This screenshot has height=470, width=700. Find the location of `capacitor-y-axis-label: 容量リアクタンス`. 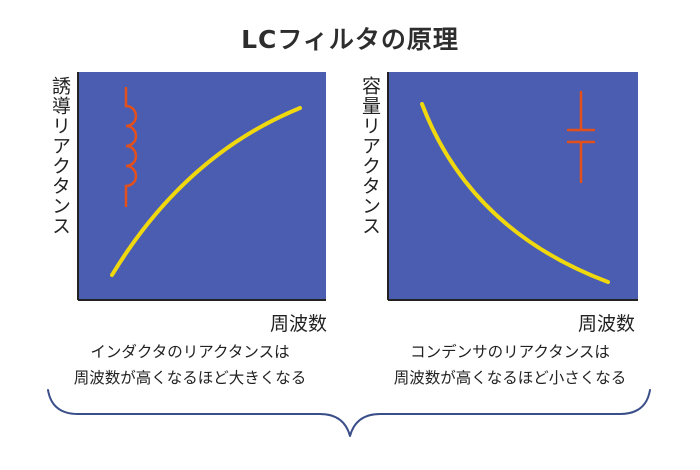

capacitor-y-axis-label: 容量リアクタンス is located at coordinates (370, 156).